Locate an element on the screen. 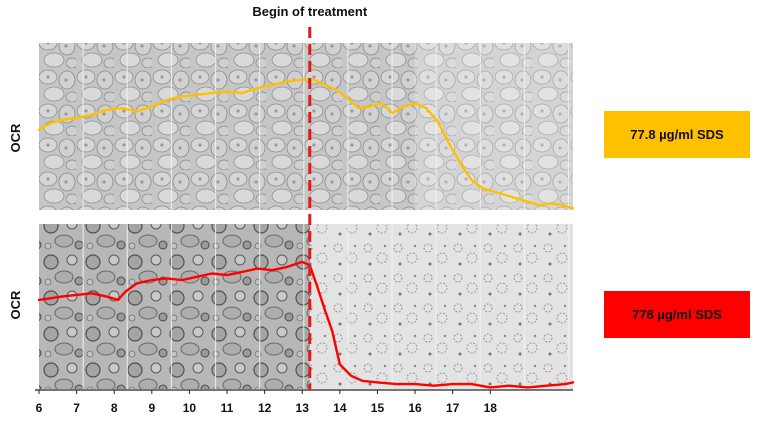 The width and height of the screenshot is (761, 422). x-tick-label: 15 is located at coordinates (378, 408).